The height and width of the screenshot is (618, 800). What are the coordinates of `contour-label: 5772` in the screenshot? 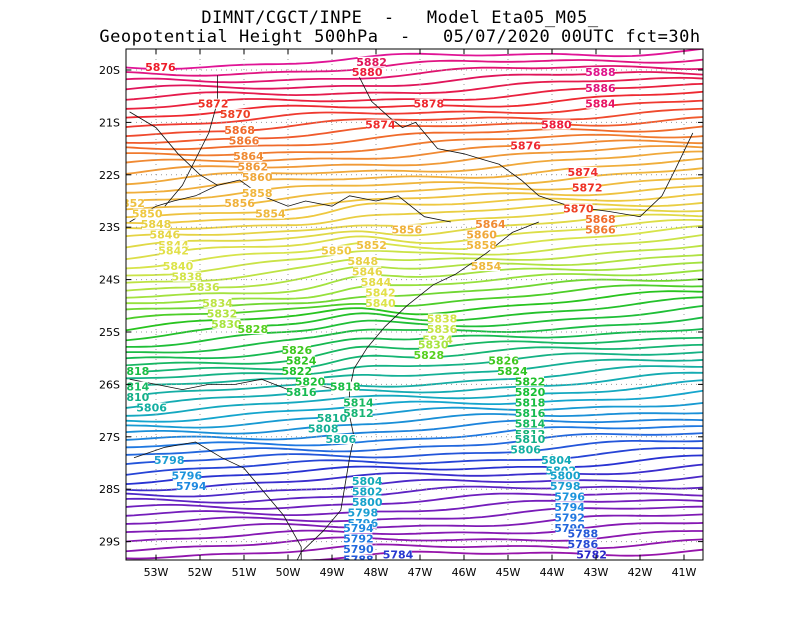 It's located at (534, 588).